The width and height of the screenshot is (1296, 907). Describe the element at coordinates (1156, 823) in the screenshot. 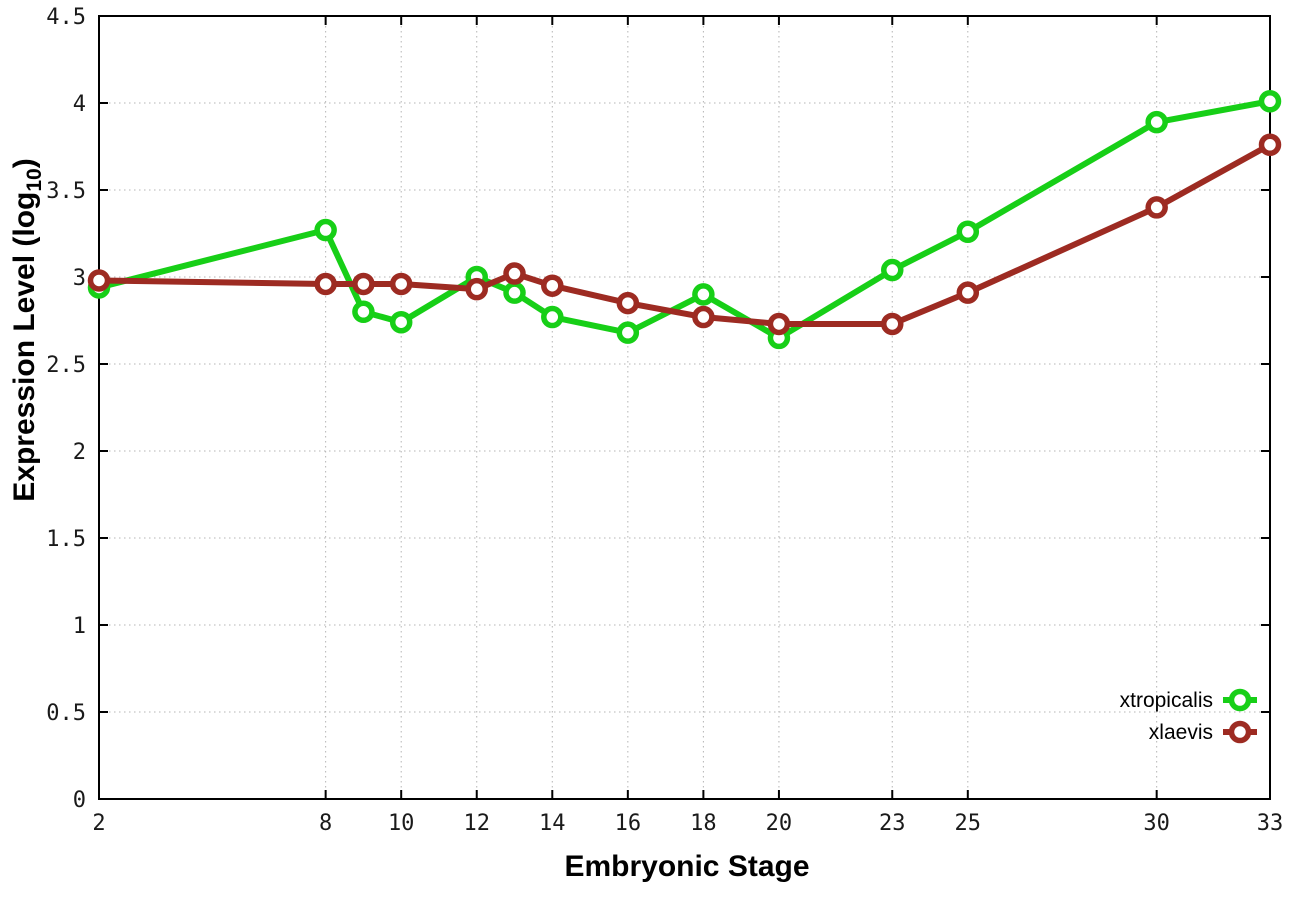

I see `x-tick-label-30: 30` at that location.